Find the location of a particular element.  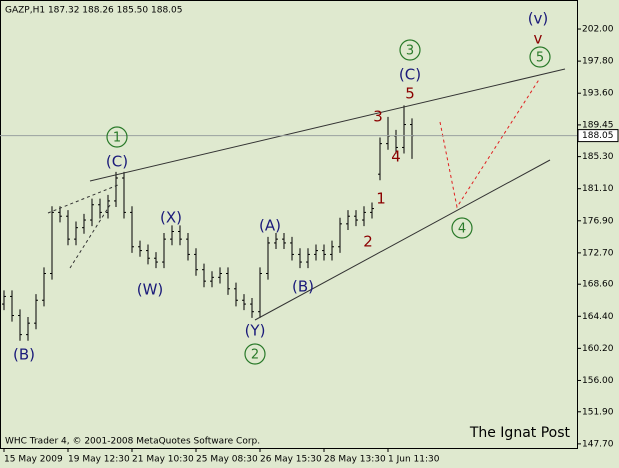

last-price-label: 188.05 is located at coordinates (598, 136).